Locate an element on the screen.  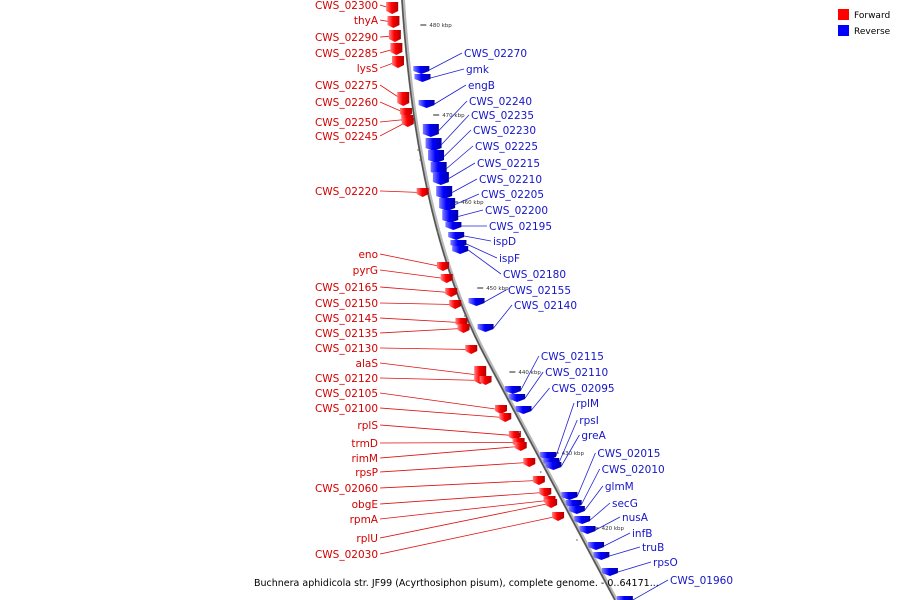
reverse-gene-label: CWS_01960 is located at coordinates (701, 581).